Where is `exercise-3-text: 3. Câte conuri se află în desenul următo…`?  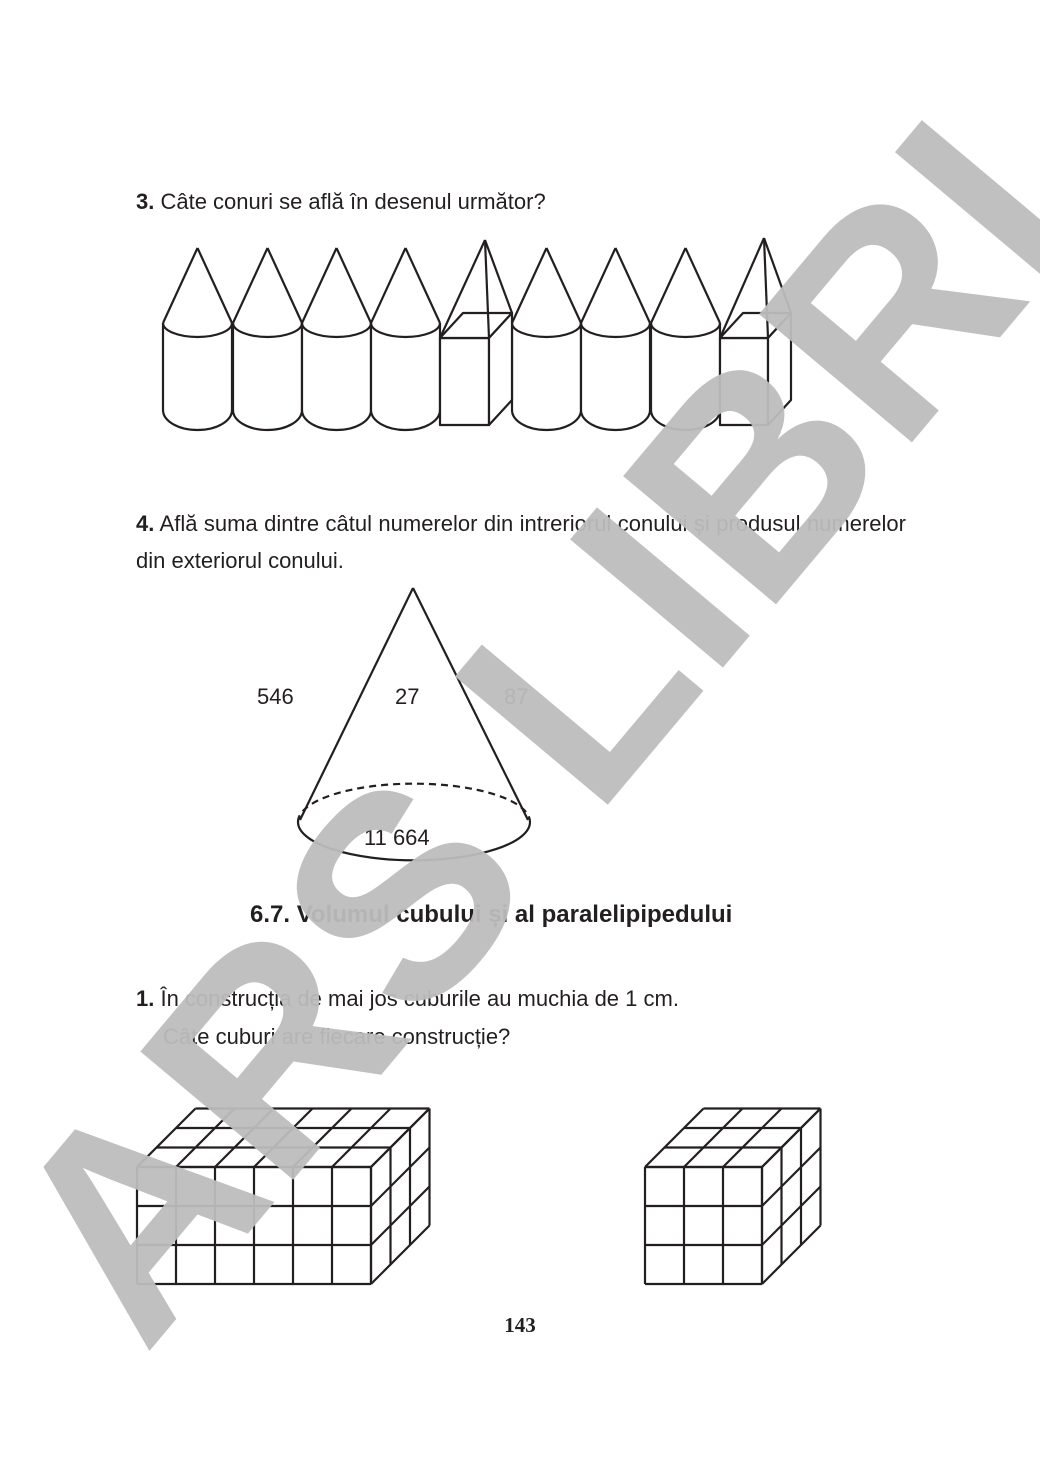
exercise-3-text: 3. Câte conuri se află în desenul următo… is located at coordinates (341, 202).